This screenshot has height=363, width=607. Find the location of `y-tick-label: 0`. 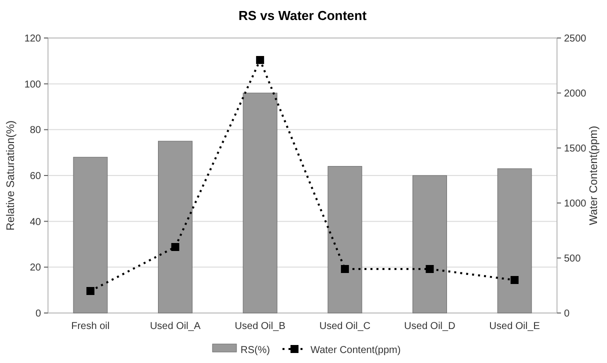

y-tick-label: 0 is located at coordinates (38, 314).